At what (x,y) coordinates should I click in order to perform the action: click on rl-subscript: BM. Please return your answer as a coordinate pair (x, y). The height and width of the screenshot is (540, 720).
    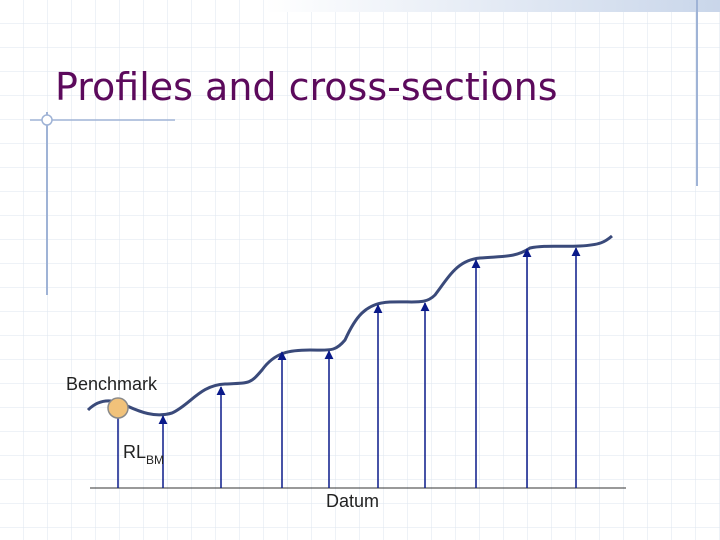
    Looking at the image, I should click on (155, 460).